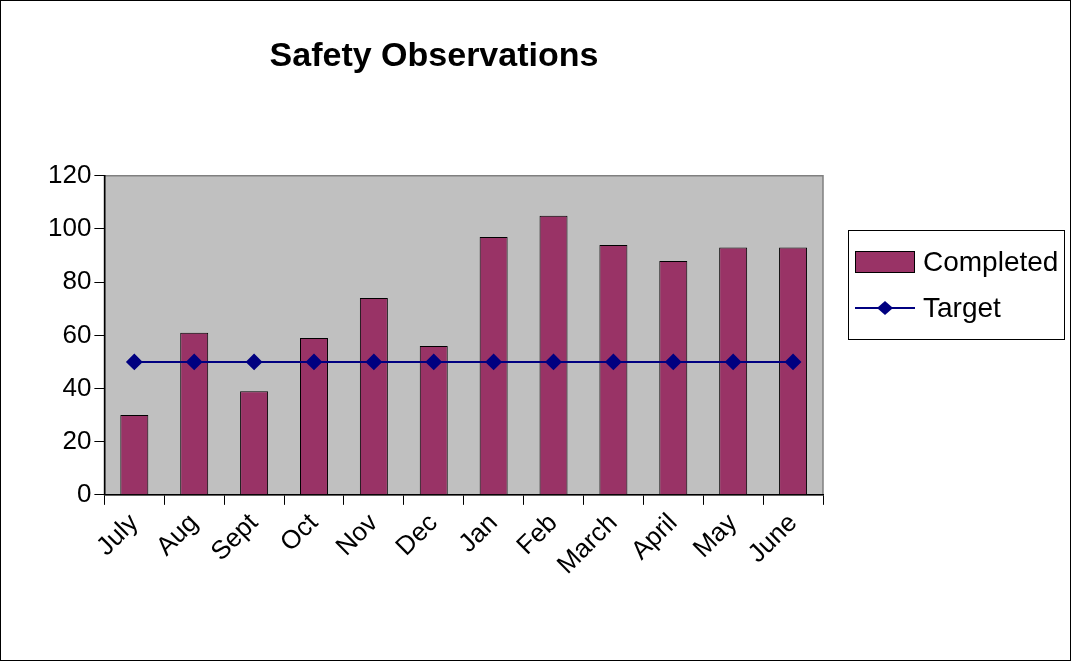 This screenshot has height=661, width=1071. Describe the element at coordinates (77, 280) in the screenshot. I see `y-tick-label: 80` at that location.